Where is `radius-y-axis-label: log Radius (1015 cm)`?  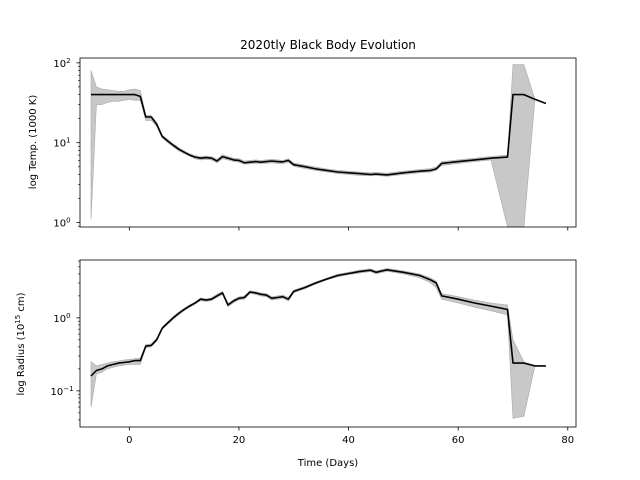
radius-y-axis-label: log Radius (1015 cm) is located at coordinates (20, 343).